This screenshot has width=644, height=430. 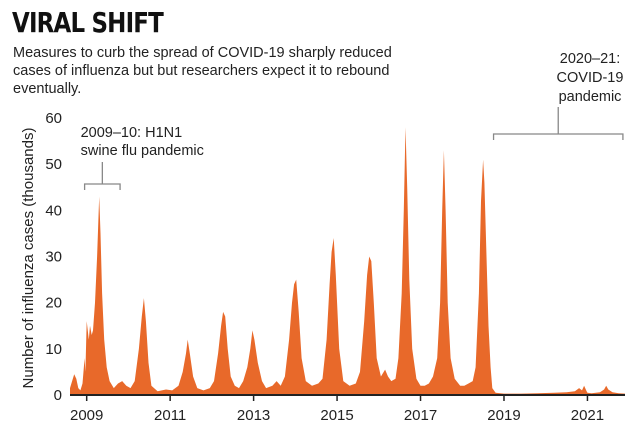 What do you see at coordinates (590, 78) in the screenshot?
I see `annotation-covid-text: COVID-19` at bounding box center [590, 78].